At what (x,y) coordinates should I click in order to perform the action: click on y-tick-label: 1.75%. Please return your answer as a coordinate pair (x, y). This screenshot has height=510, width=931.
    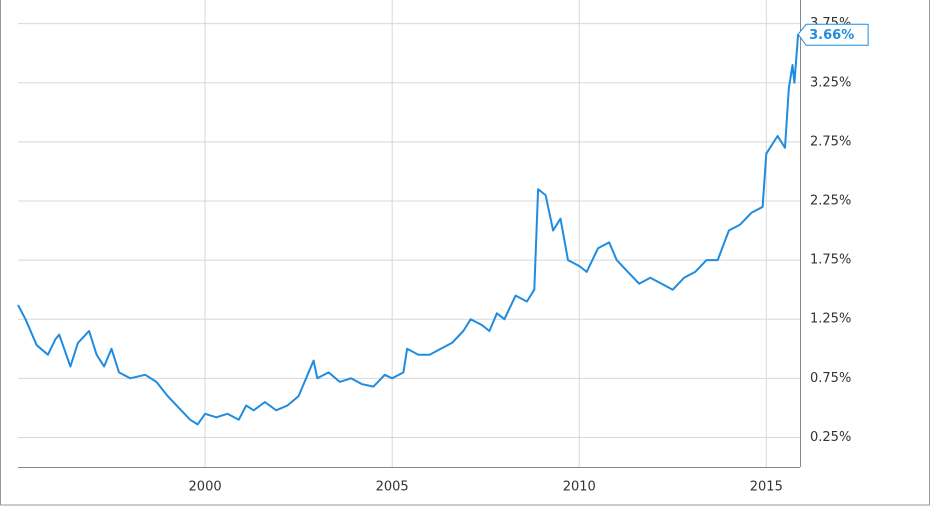
    Looking at the image, I should click on (830, 260).